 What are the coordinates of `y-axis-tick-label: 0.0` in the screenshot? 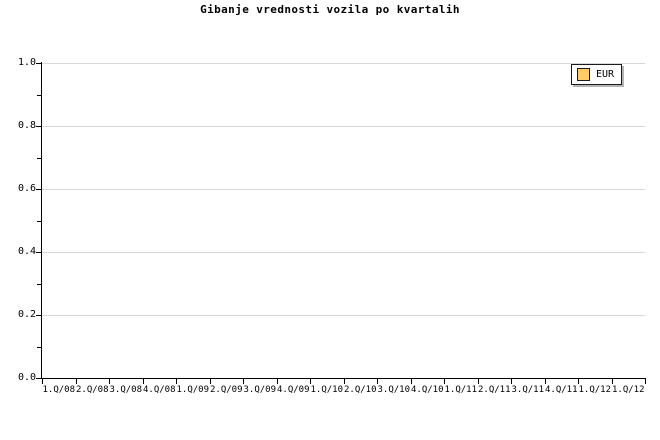 It's located at (26, 377).